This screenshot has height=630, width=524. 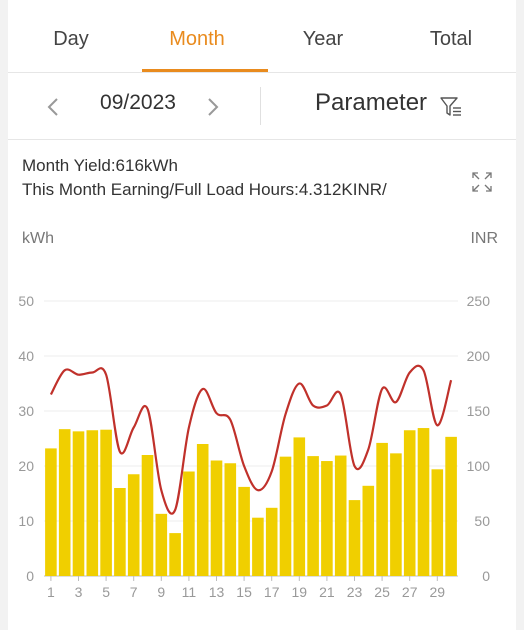 I want to click on date-toolbar: 09/2023 Parameter, so click(x=262, y=106).